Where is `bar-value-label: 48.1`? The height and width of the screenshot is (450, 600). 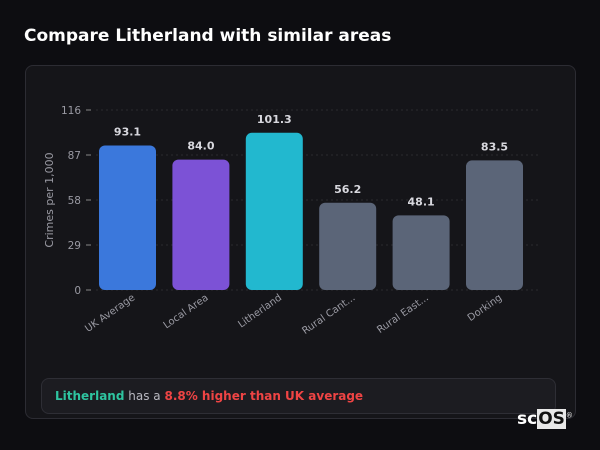
bar-value-label: 48.1 is located at coordinates (421, 201).